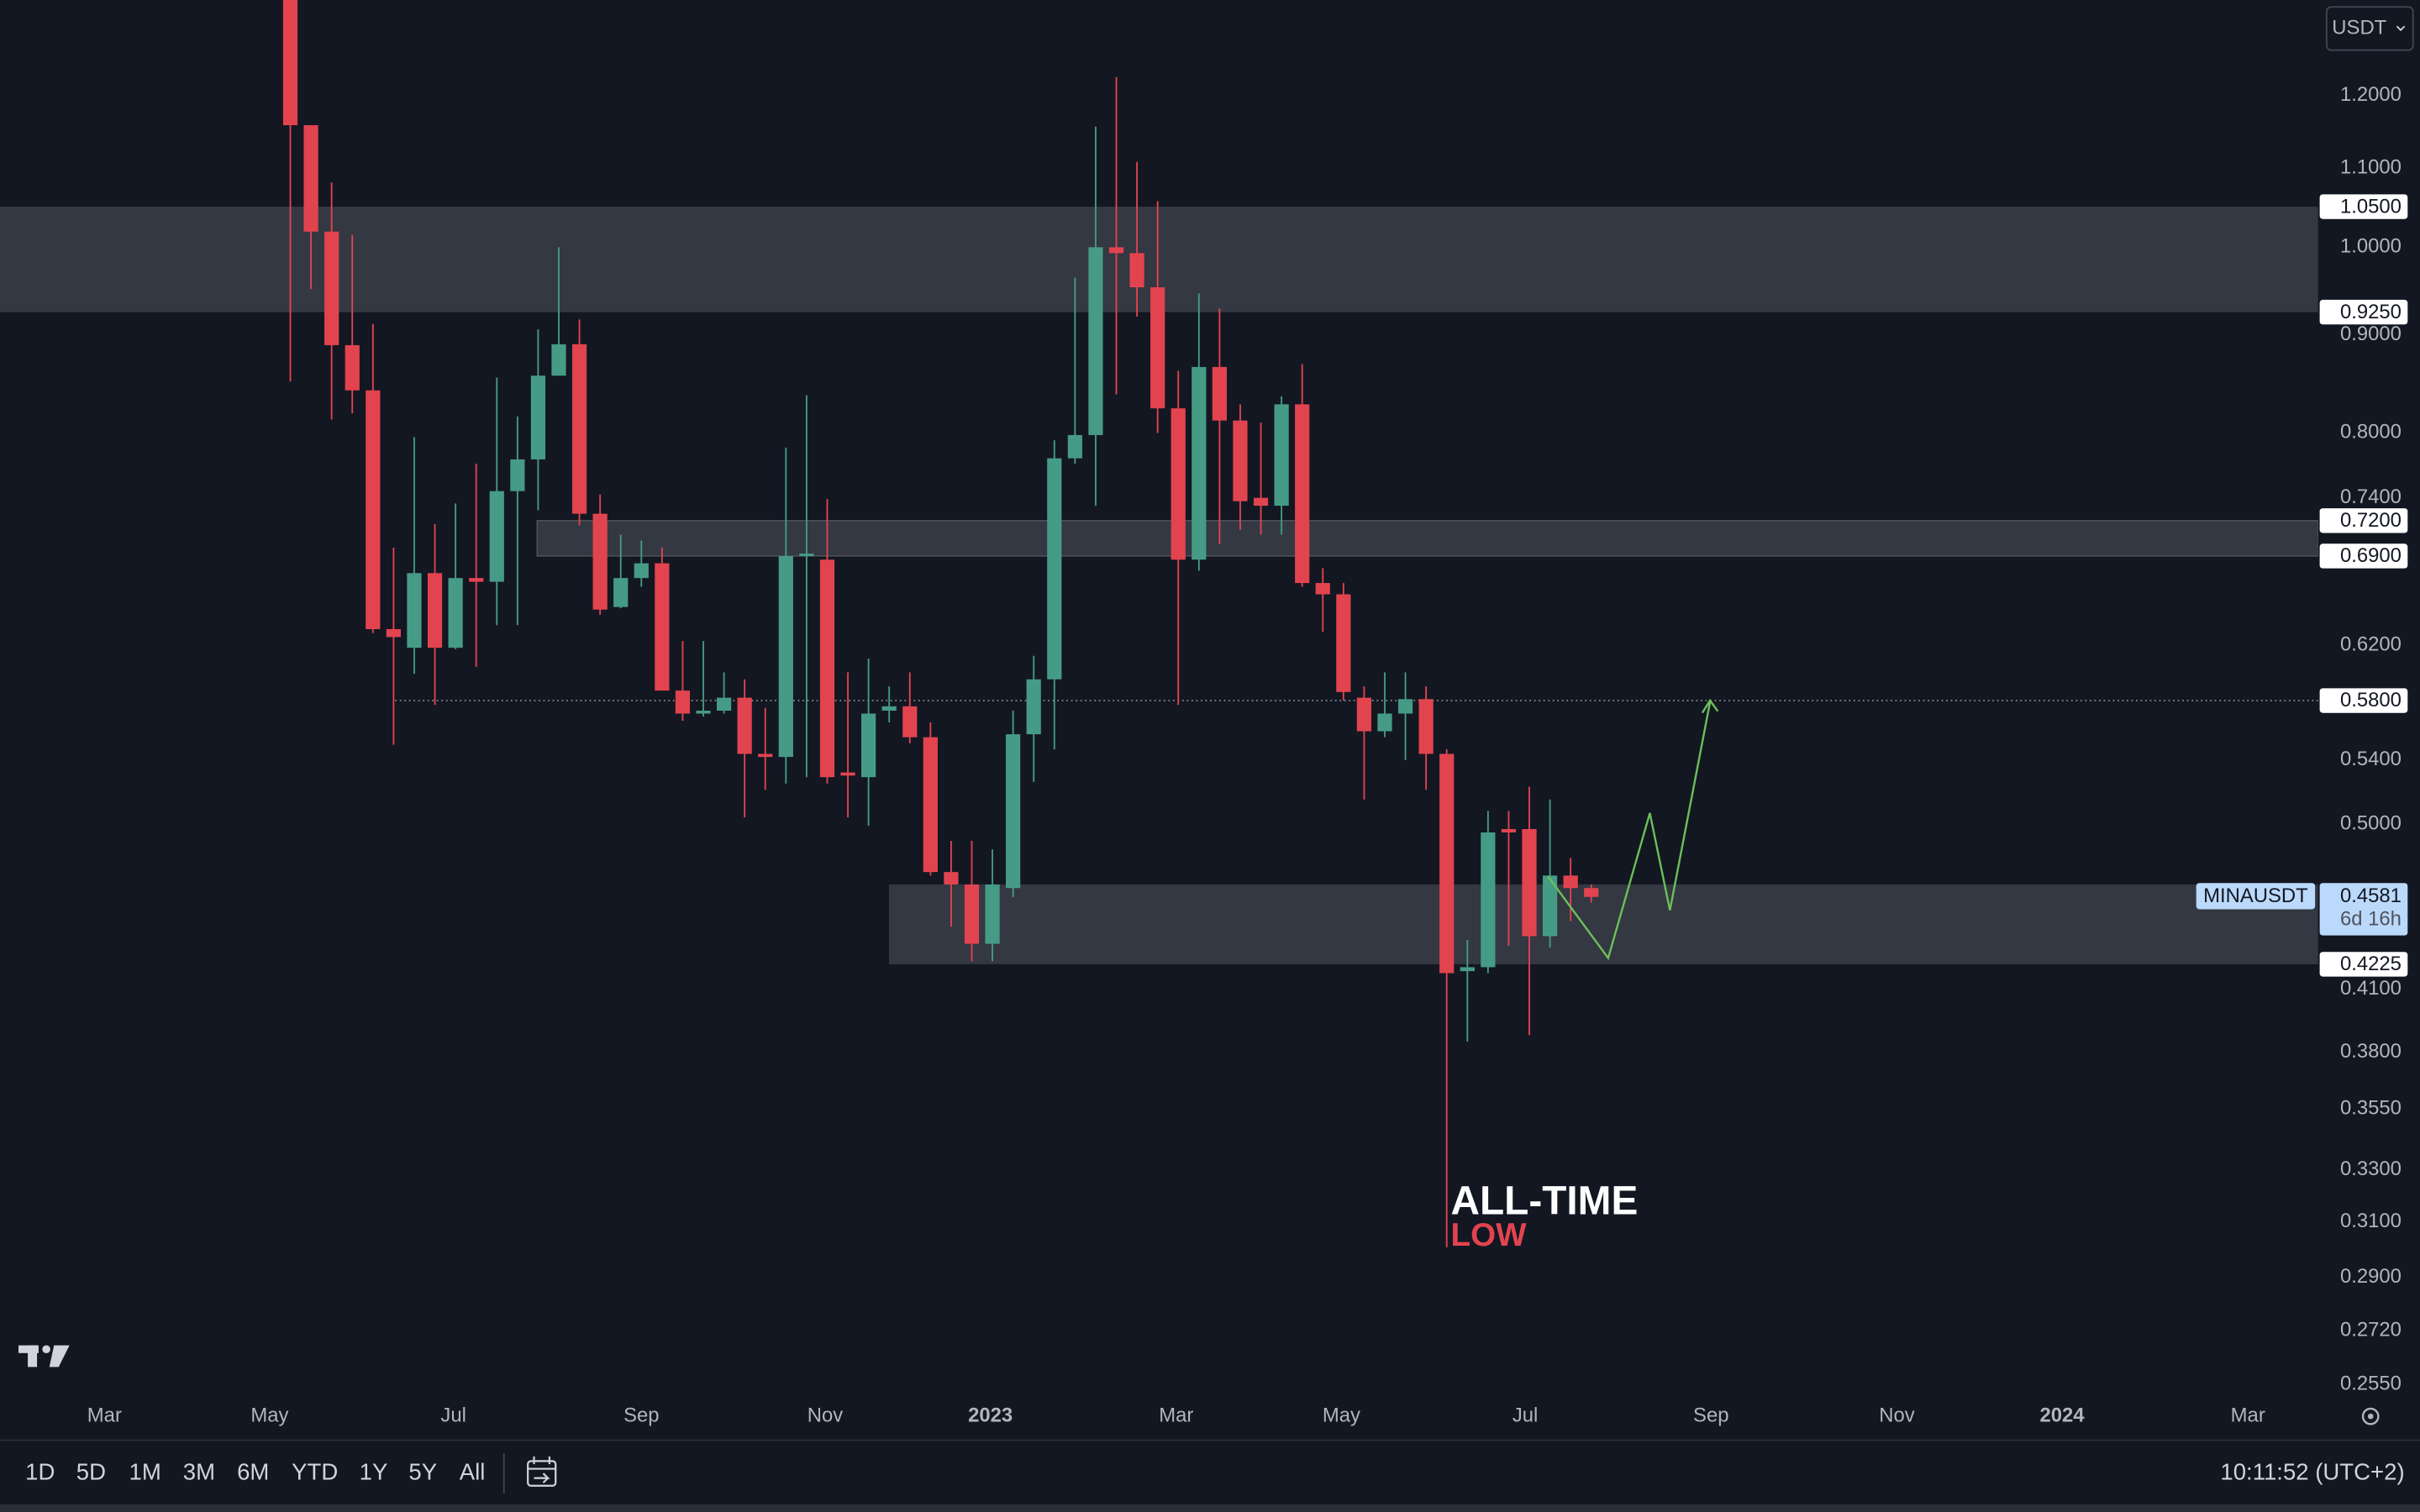 This screenshot has height=1512, width=2420. Describe the element at coordinates (2371, 1169) in the screenshot. I see `y-tick-label: 0.3300` at that location.